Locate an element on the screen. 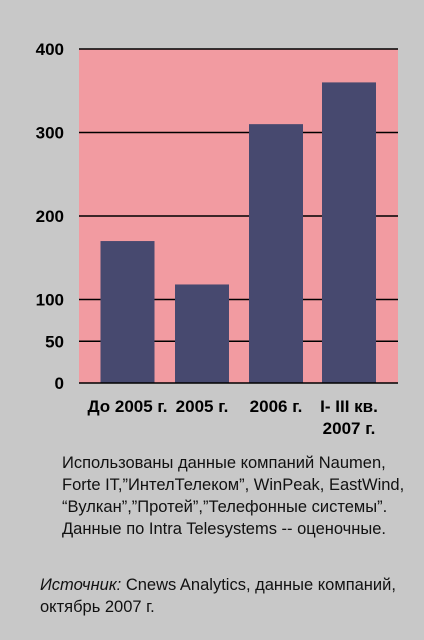 This screenshot has height=640, width=424. source-label: Источник: is located at coordinates (81, 585).